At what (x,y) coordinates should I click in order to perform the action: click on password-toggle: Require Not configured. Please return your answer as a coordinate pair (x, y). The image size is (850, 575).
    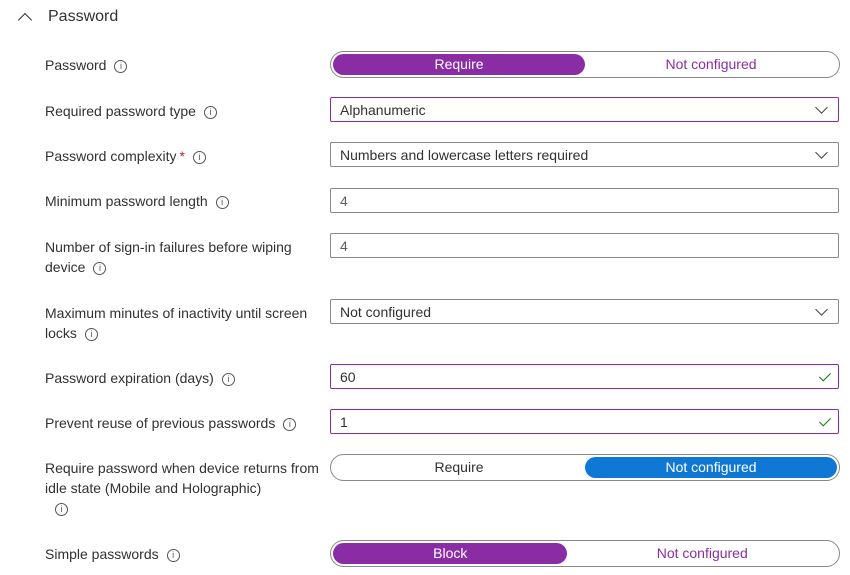
    Looking at the image, I should click on (585, 64).